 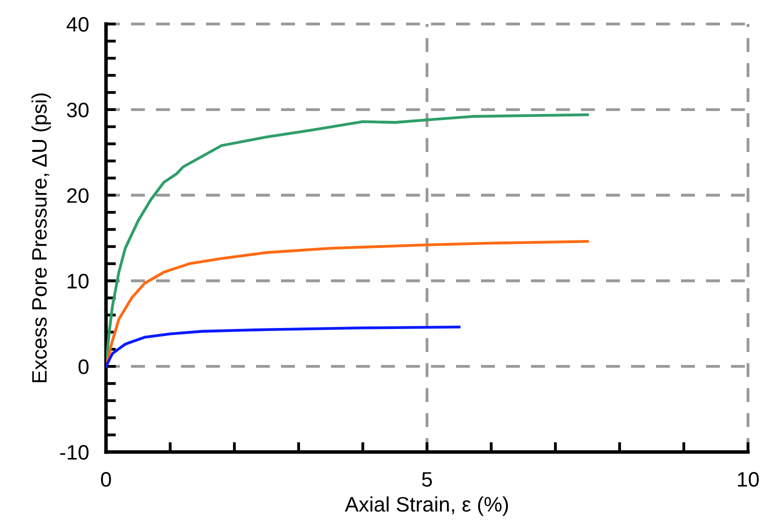 I want to click on y-tick-label: 0, so click(x=83, y=366).